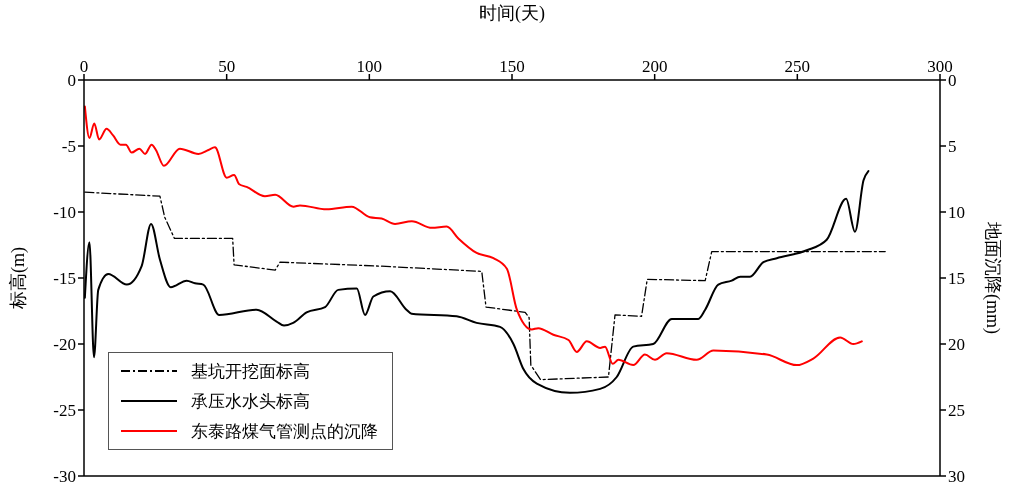 Image resolution: width=1013 pixels, height=486 pixels. I want to click on y2-tick-label: 30, so click(956, 476).